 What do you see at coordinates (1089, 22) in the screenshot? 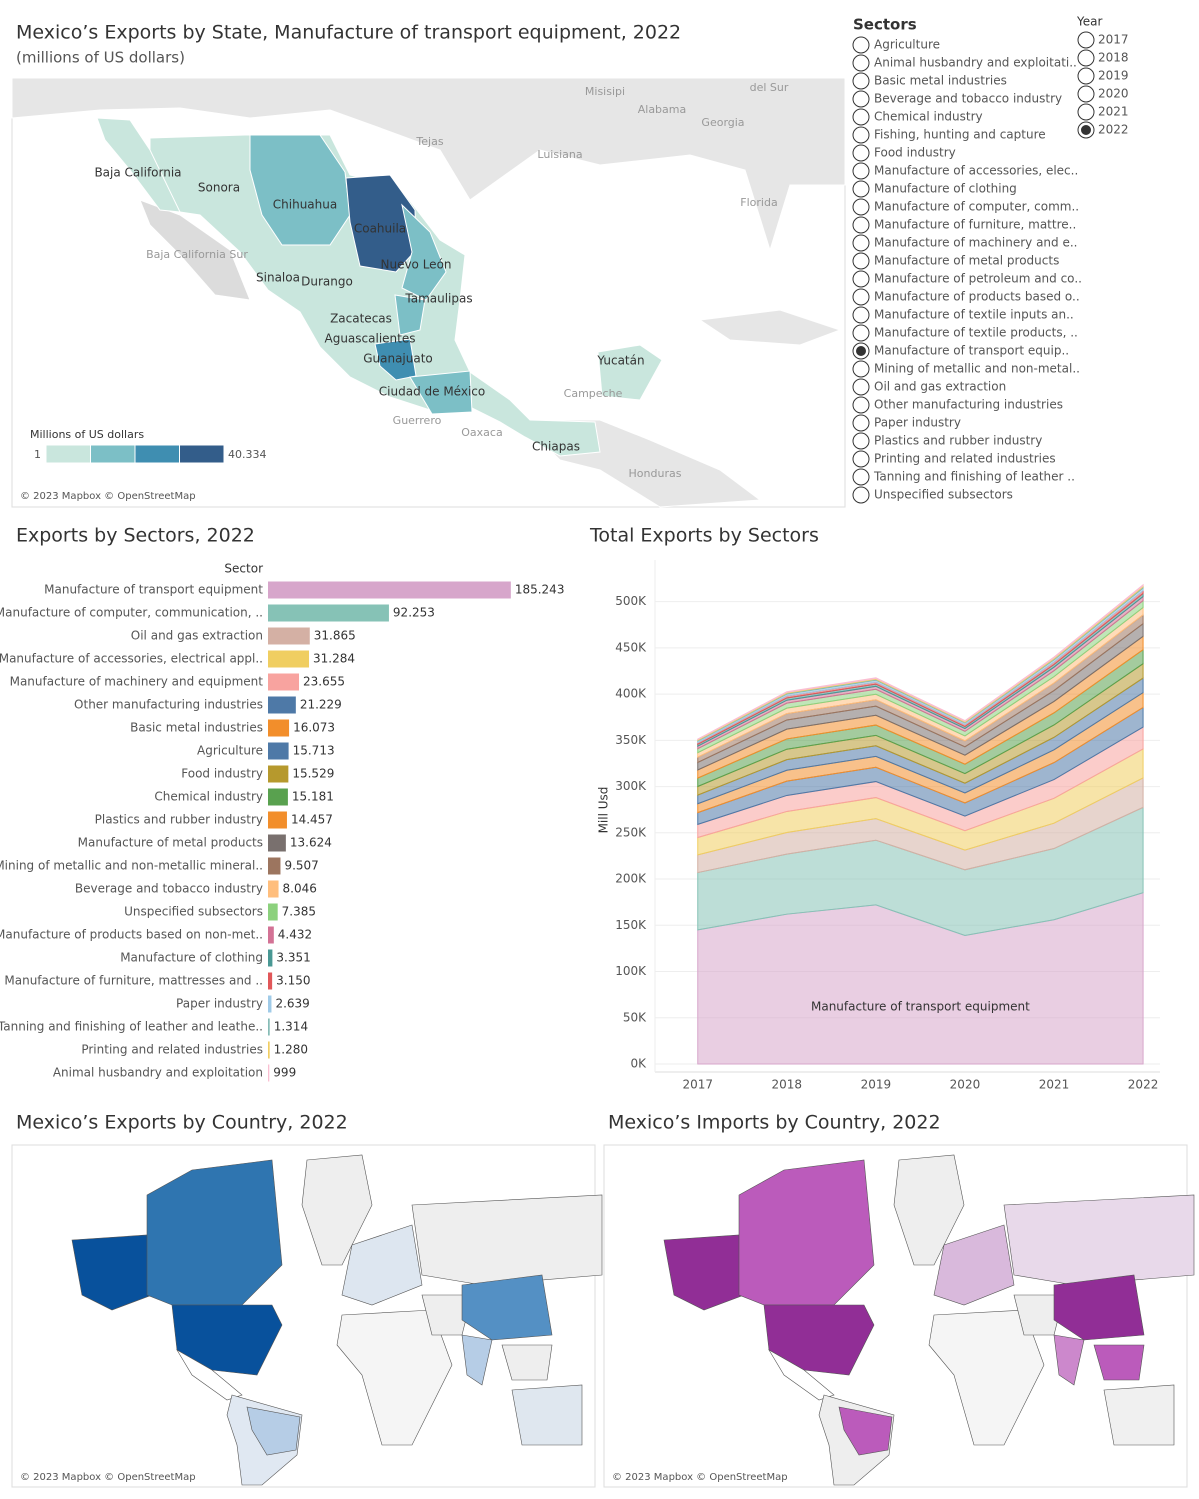
I see `filter-title: Year` at bounding box center [1089, 22].